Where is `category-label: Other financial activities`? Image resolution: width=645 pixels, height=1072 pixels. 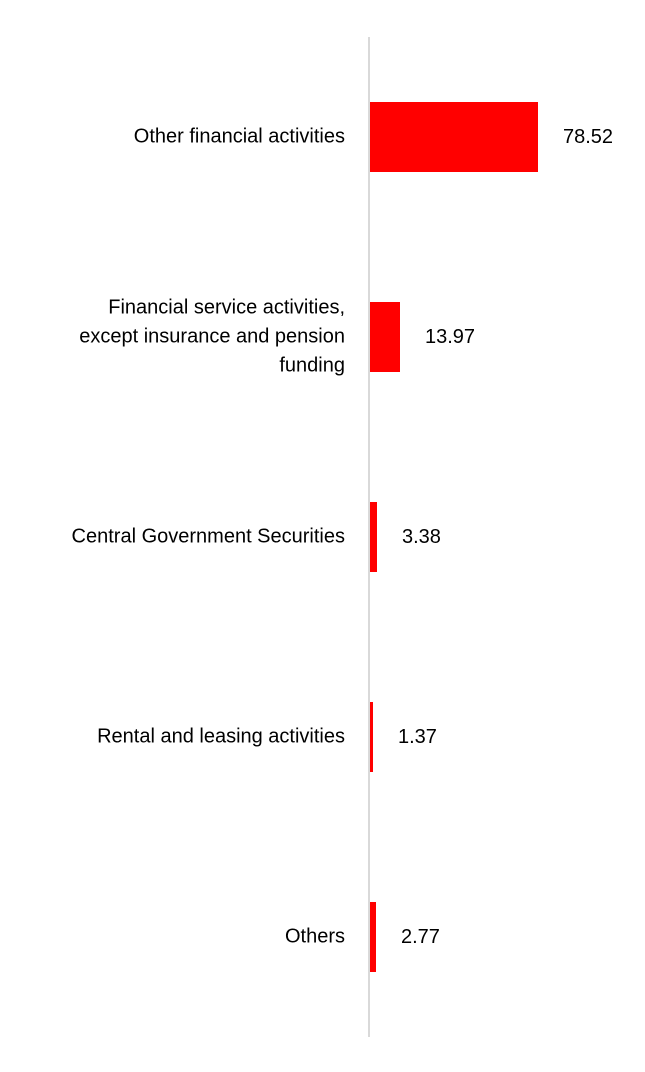 category-label: Other financial activities is located at coordinates (239, 136).